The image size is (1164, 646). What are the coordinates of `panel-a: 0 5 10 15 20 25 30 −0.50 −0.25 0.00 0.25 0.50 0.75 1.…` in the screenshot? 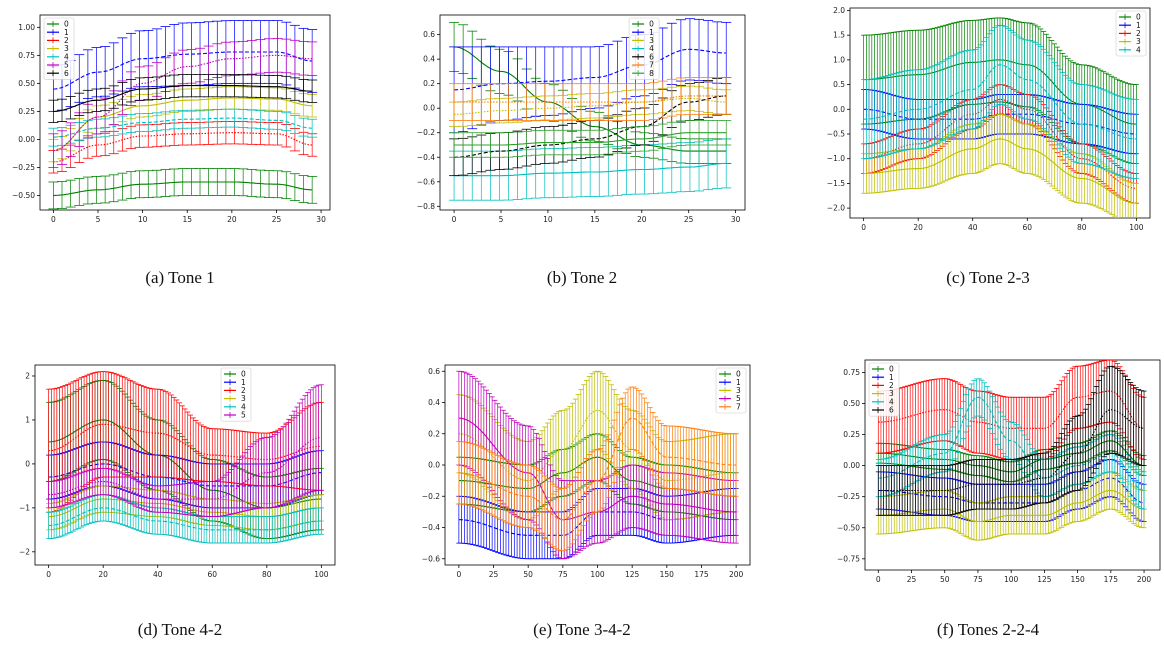 It's located at (175, 117).